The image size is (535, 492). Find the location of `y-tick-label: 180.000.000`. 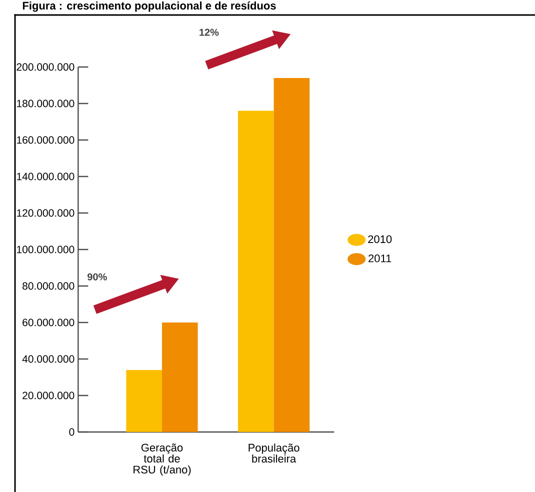

y-tick-label: 180.000.000 is located at coordinates (45, 104).